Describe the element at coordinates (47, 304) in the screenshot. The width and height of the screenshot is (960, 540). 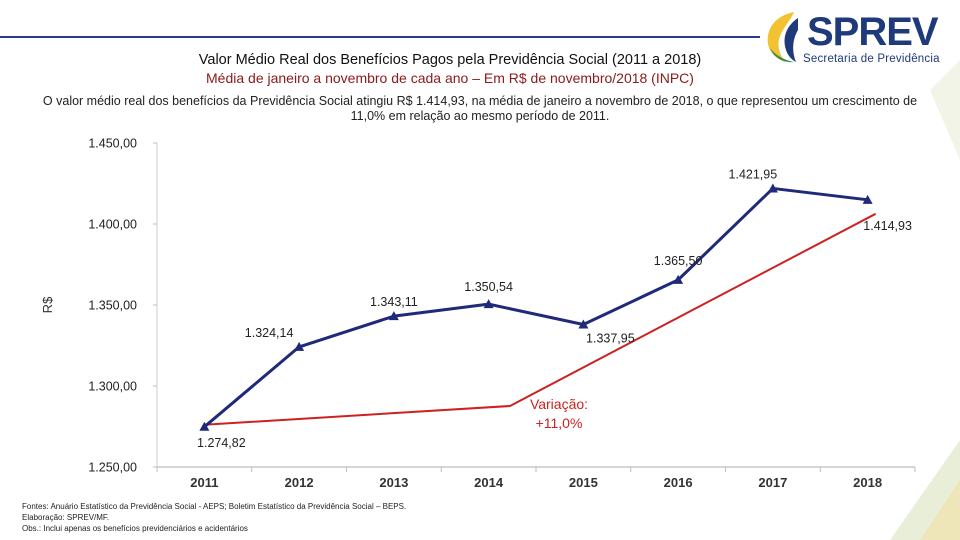
I see `y-axis-title: R$` at that location.